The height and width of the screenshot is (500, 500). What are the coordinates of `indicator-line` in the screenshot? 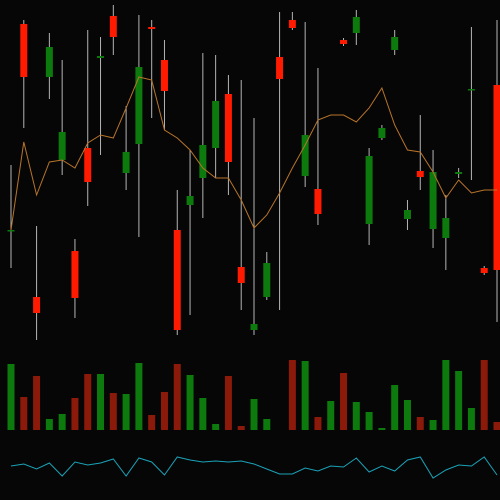 It's located at (254, 467).